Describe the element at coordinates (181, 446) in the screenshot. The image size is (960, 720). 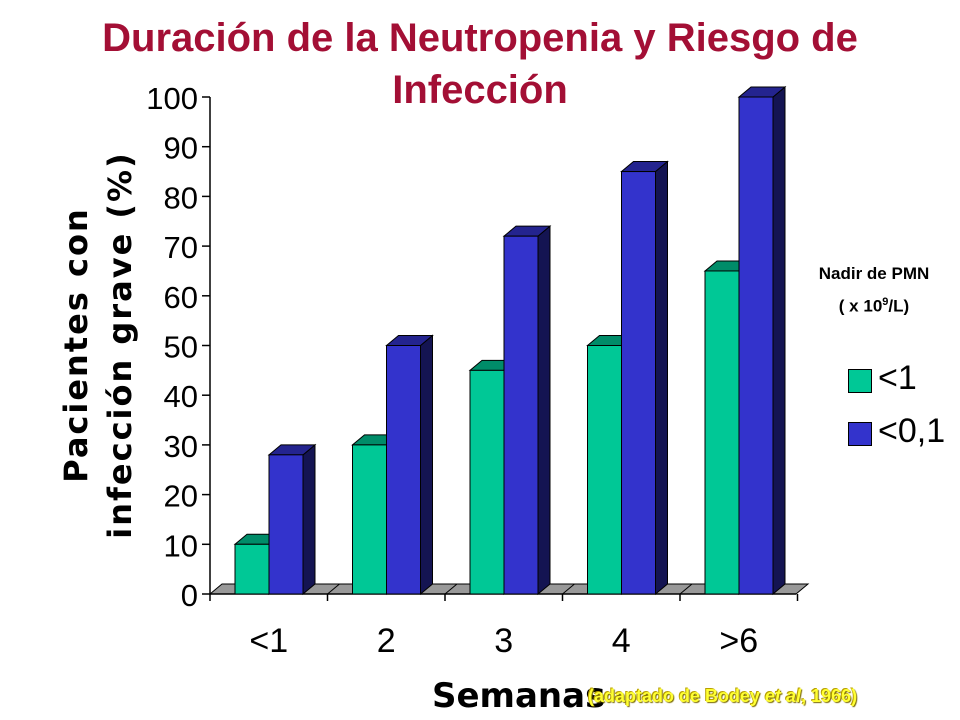
I see `y-tick-label: 30` at that location.